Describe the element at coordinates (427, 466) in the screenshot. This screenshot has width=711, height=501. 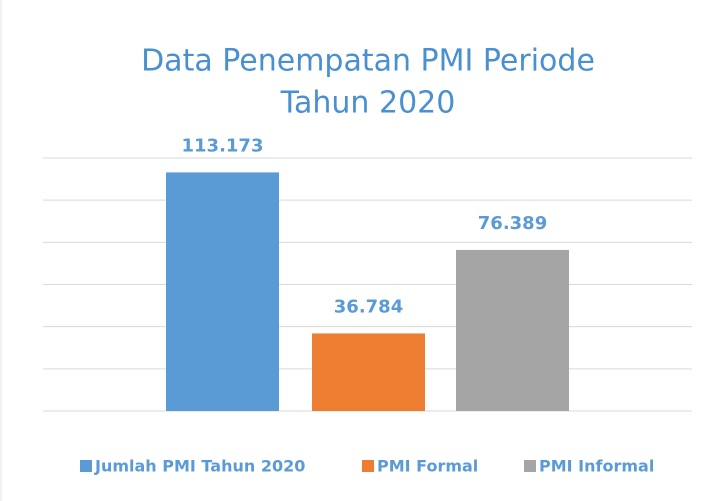
I see `legend-label: PMI Formal` at that location.